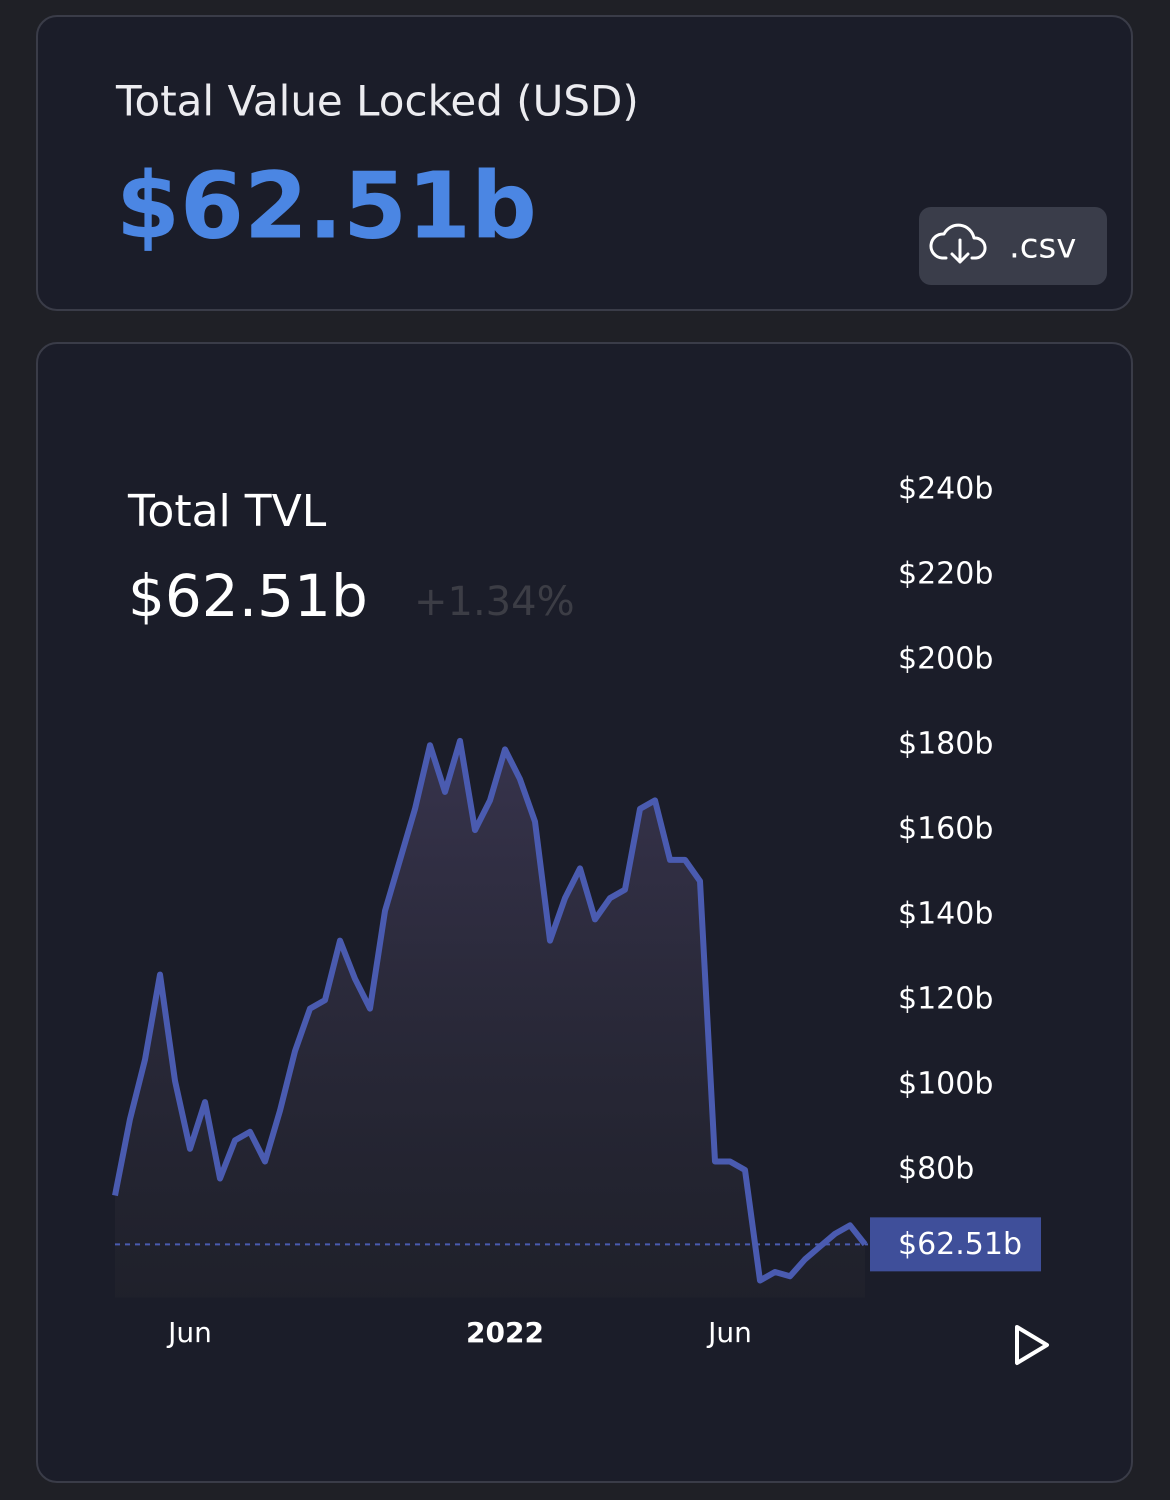 The height and width of the screenshot is (1500, 1170). Describe the element at coordinates (958, 243) in the screenshot. I see `download-icon` at that location.